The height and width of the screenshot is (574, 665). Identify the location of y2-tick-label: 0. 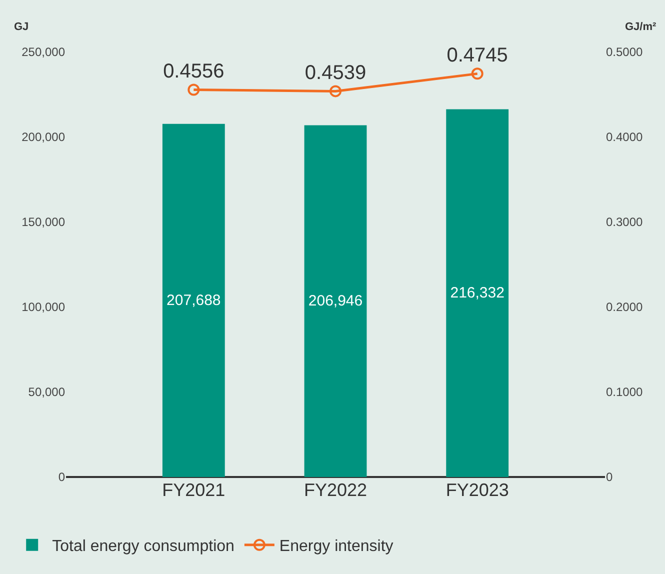
(609, 477).